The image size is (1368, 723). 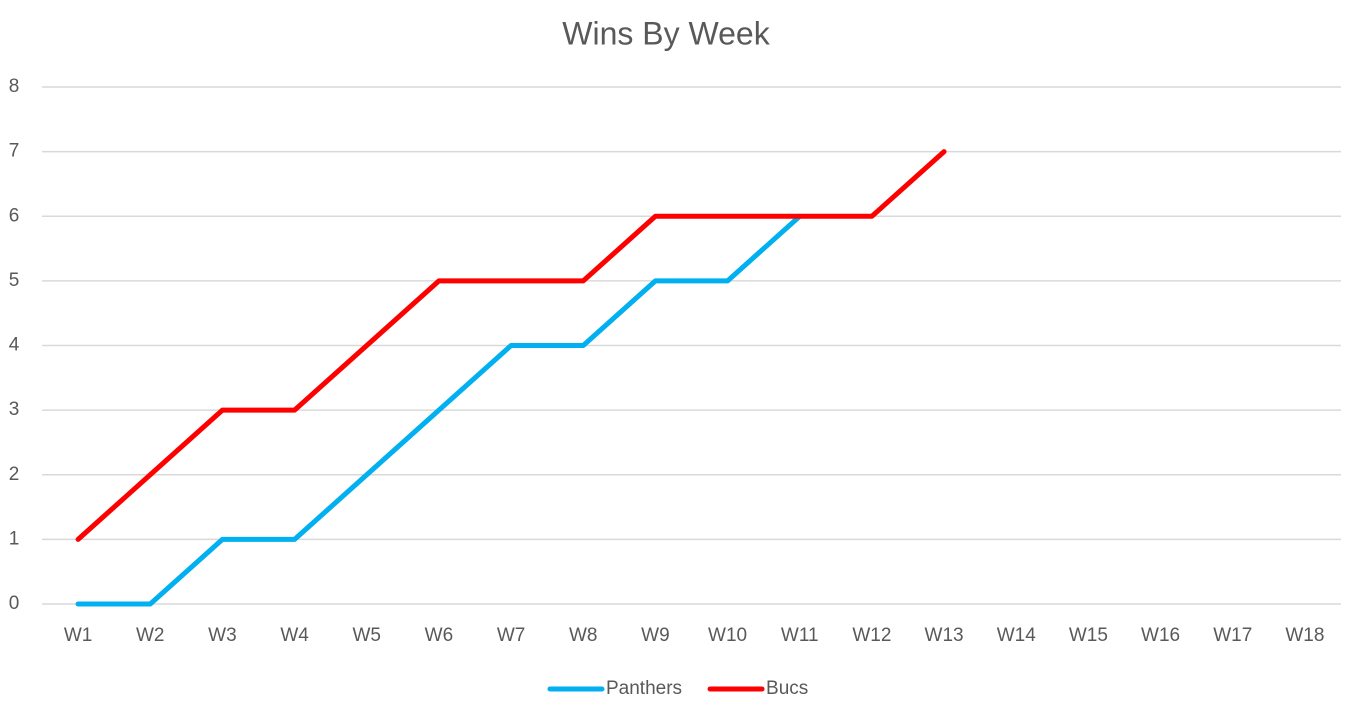 What do you see at coordinates (800, 635) in the screenshot?
I see `x-tick-label: W11` at bounding box center [800, 635].